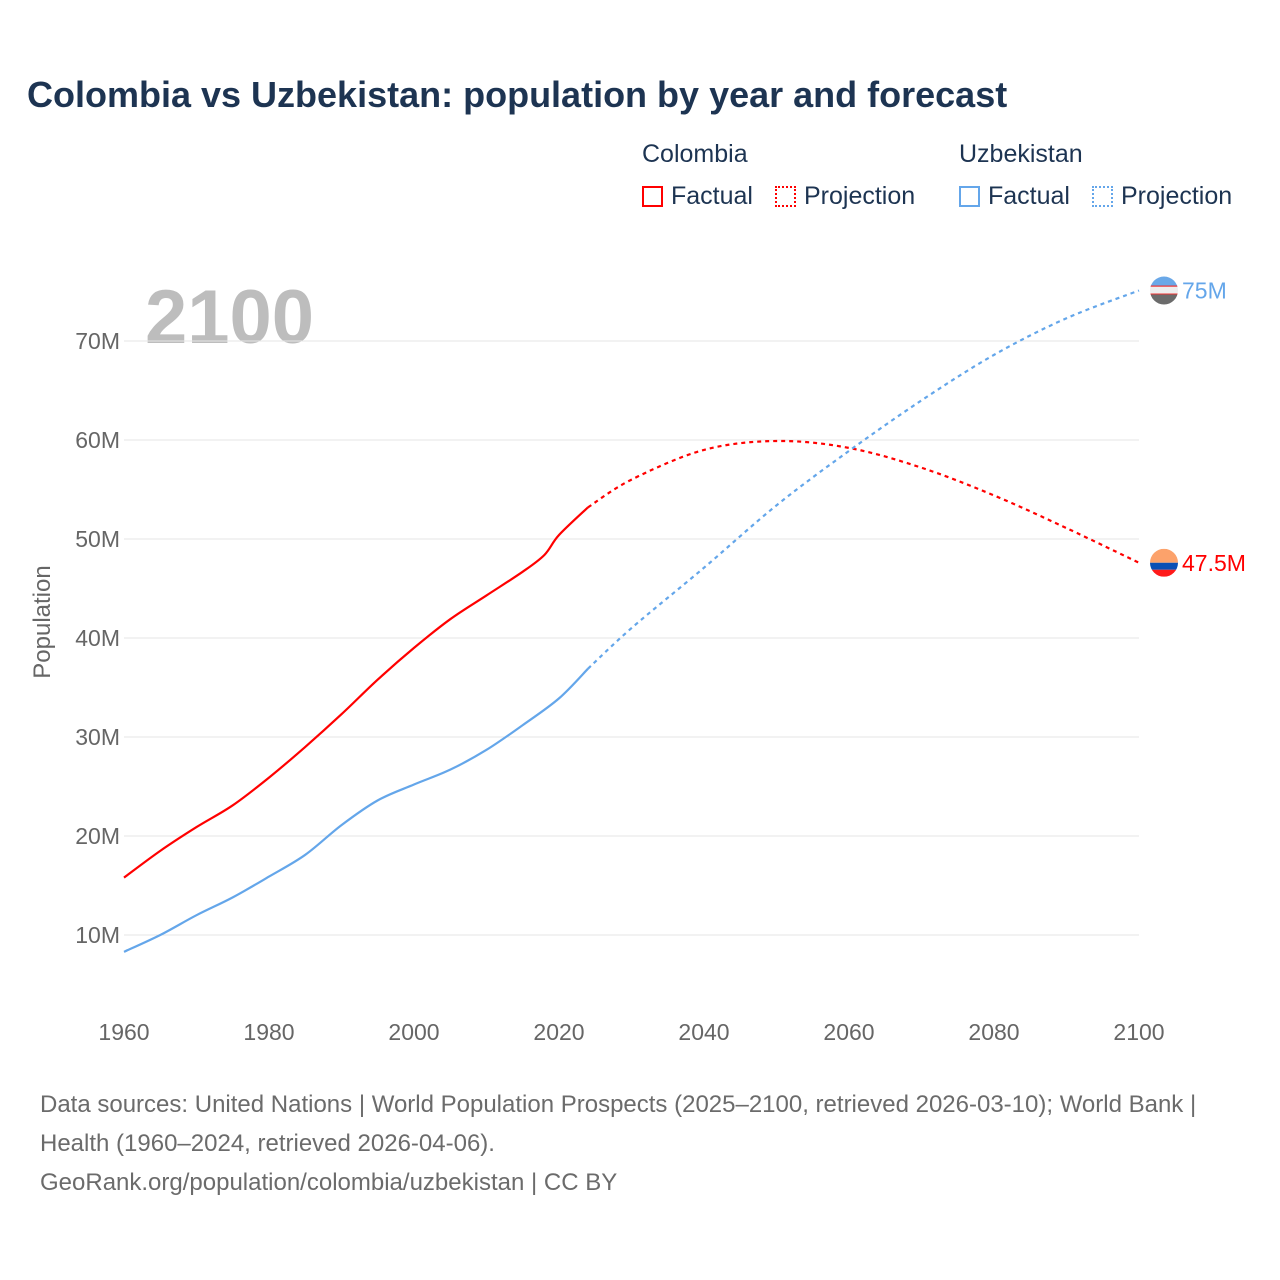 This screenshot has height=1280, width=1280. I want to click on x-tick-label: 2080, so click(993, 1032).